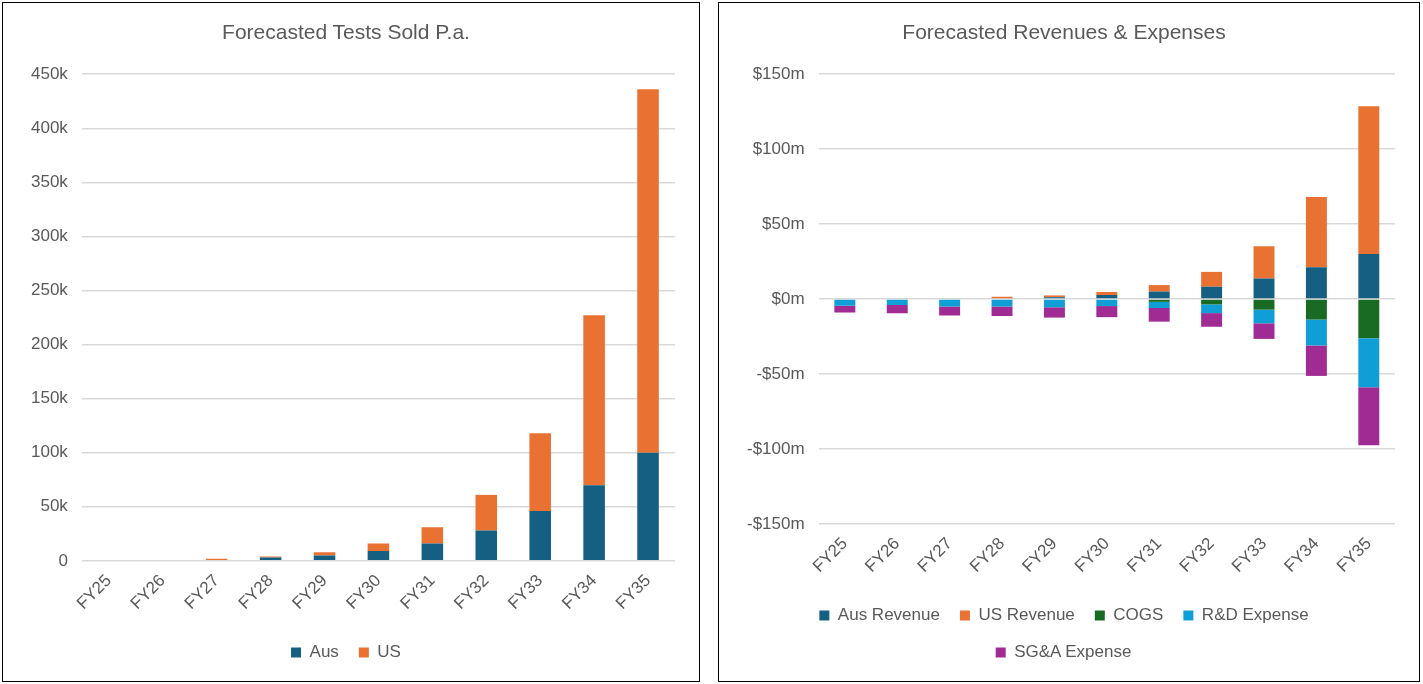  I want to click on y-tick-label: 50k, so click(54, 506).